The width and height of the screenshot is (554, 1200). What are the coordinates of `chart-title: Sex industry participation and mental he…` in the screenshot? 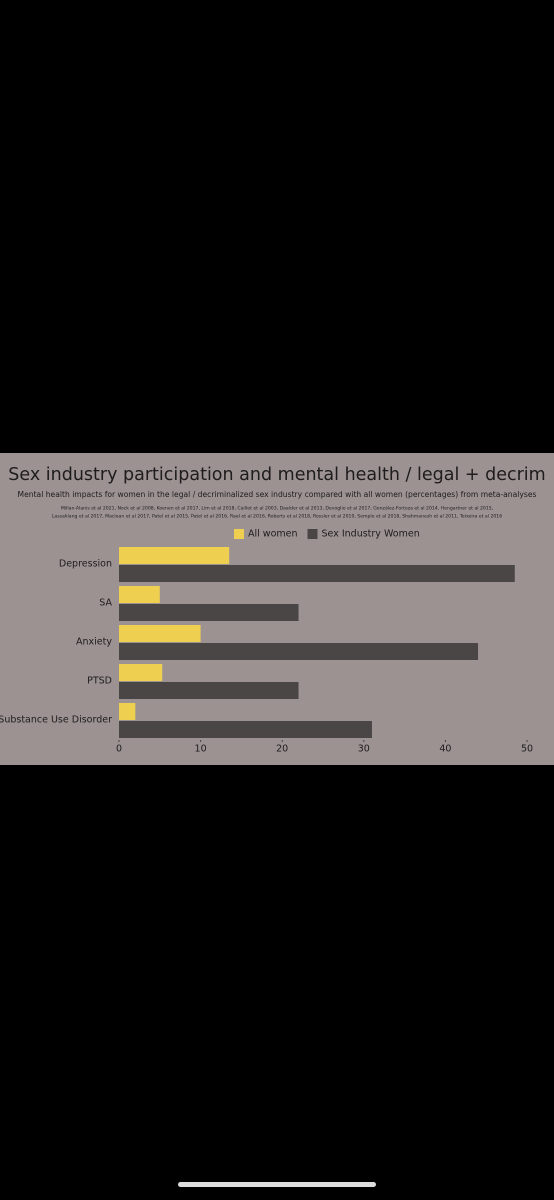 It's located at (276, 475).